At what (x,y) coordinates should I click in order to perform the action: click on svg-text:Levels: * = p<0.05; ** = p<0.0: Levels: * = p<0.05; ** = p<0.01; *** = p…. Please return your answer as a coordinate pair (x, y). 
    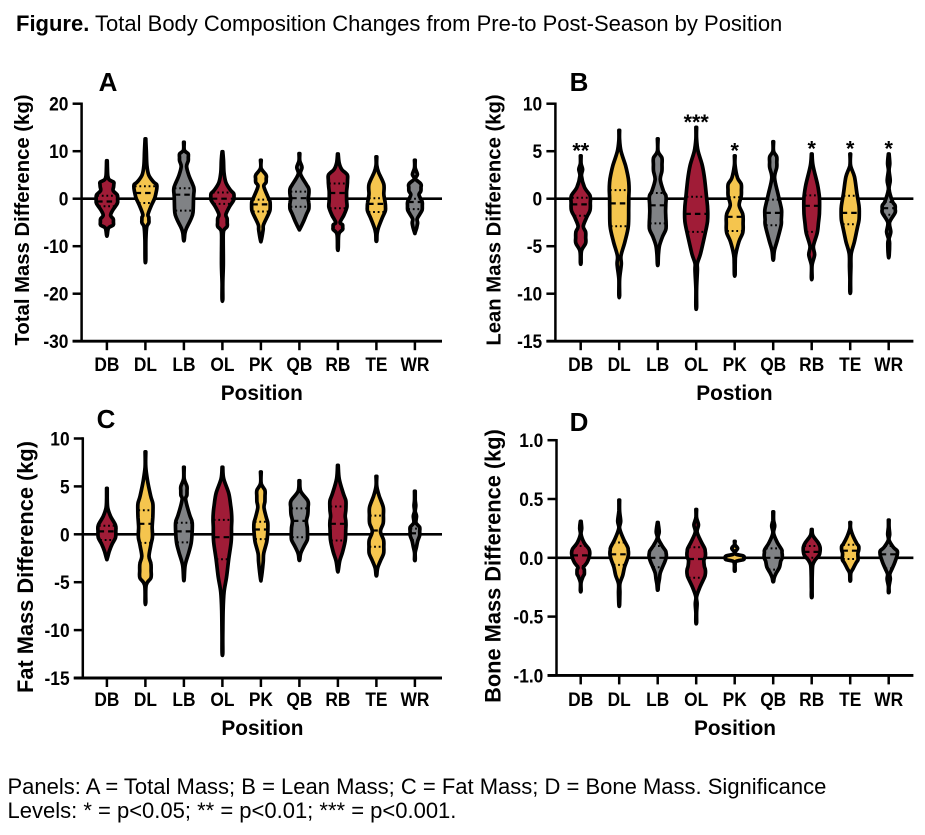
    Looking at the image, I should click on (232, 810).